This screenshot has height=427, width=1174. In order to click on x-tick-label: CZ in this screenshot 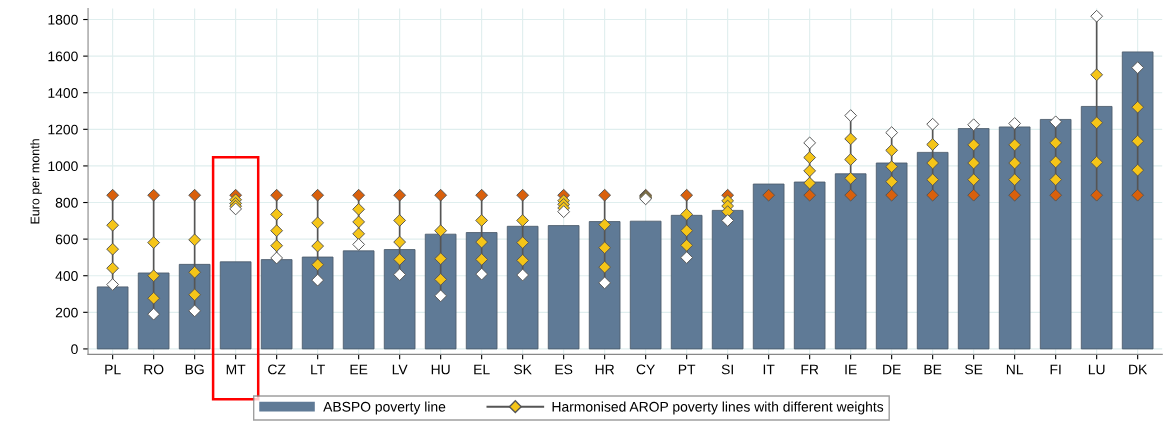, I will do `click(277, 369)`.